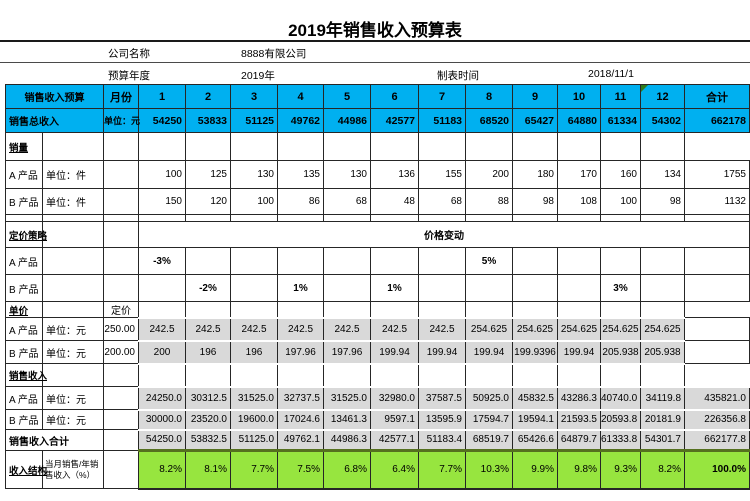 The image size is (750, 501). Describe the element at coordinates (162, 352) in the screenshot. I see `value-cell: 200` at that location.